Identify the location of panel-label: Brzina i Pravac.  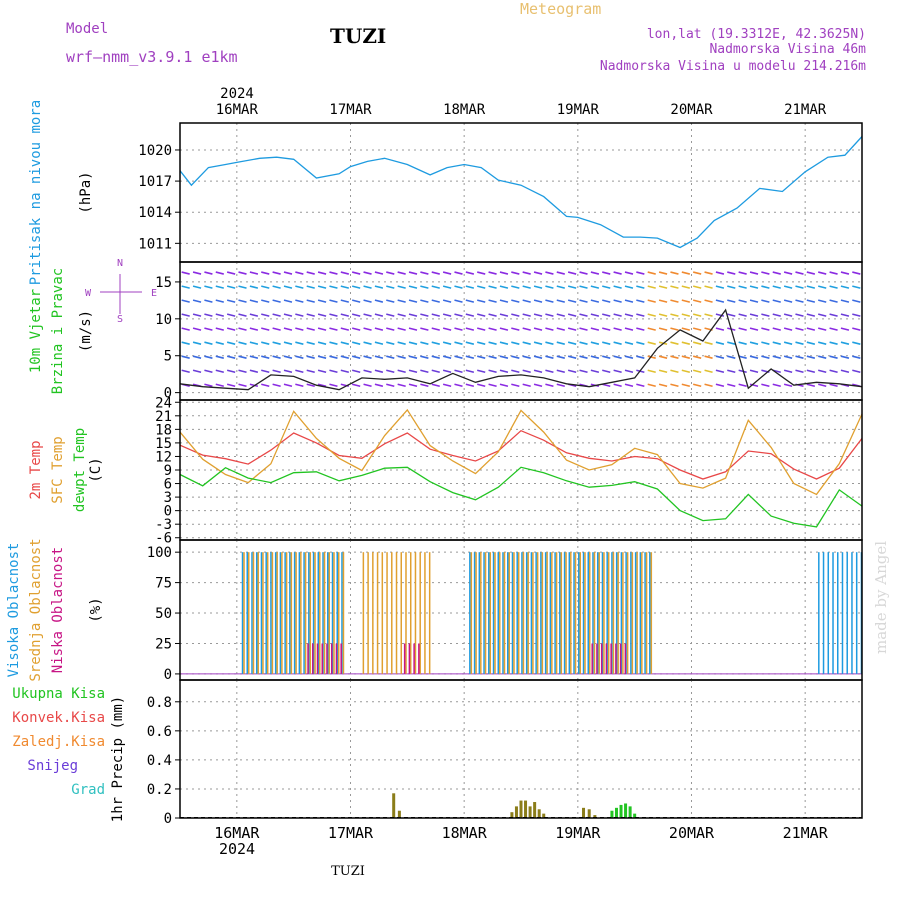
(58, 331).